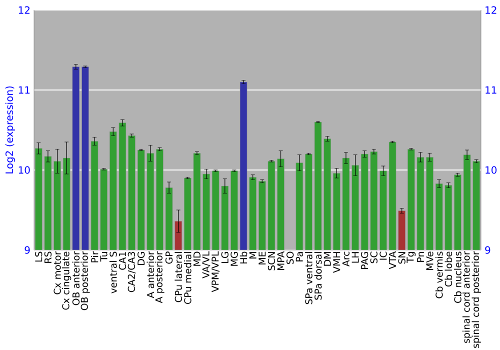 The width and height of the screenshot is (500, 350). Describe the element at coordinates (150, 274) in the screenshot. I see `x-tick-label: A anterior` at that location.